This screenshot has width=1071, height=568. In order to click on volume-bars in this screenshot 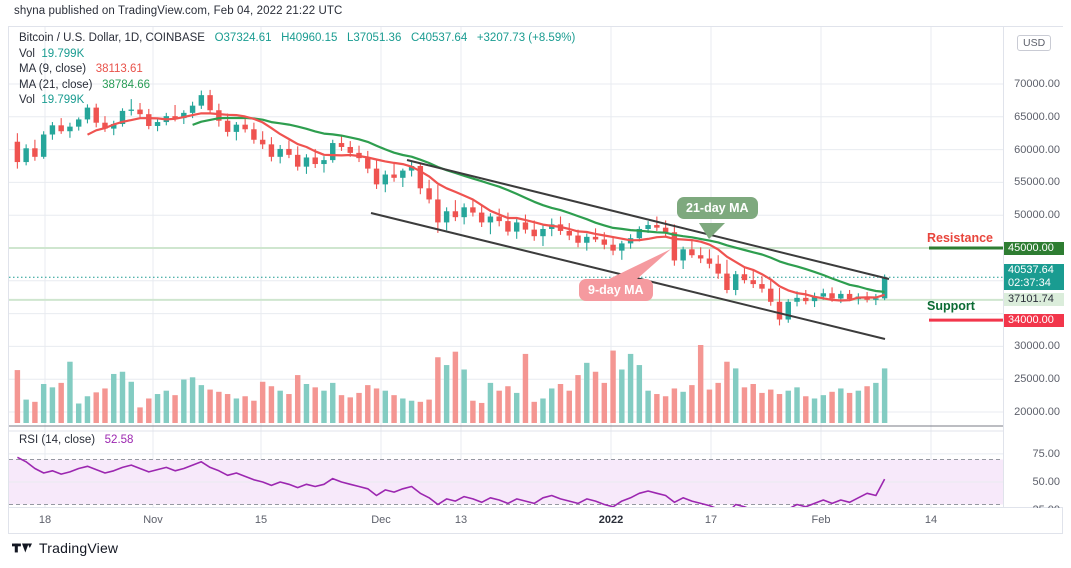, I will do `click(451, 384)`.